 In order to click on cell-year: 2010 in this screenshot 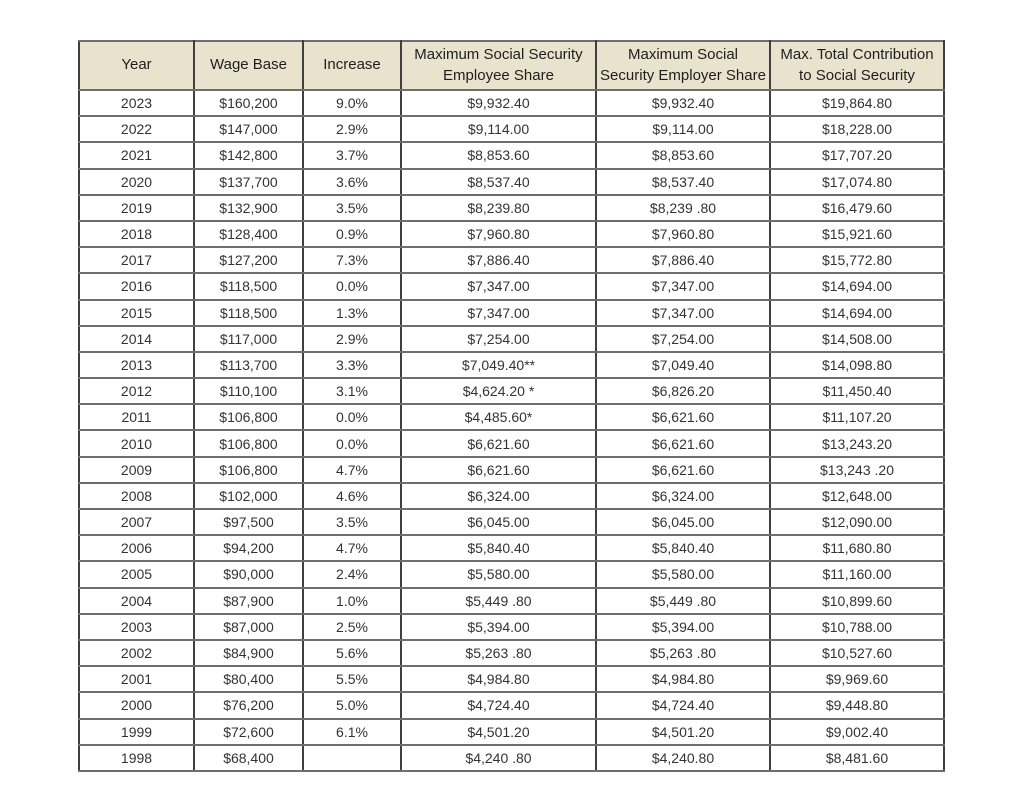, I will do `click(136, 443)`.